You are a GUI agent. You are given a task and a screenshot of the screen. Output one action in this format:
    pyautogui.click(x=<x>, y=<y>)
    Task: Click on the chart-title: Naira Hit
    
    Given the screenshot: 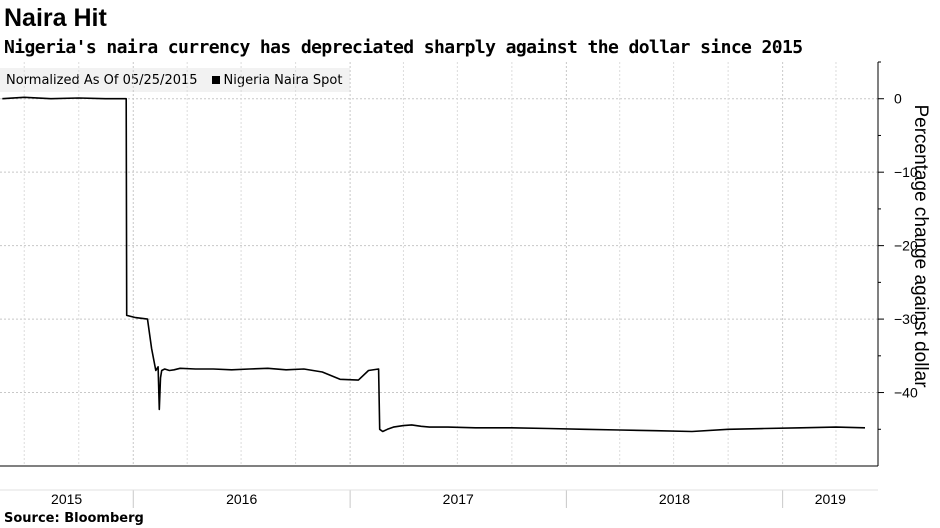 What is the action you would take?
    pyautogui.click(x=55, y=18)
    